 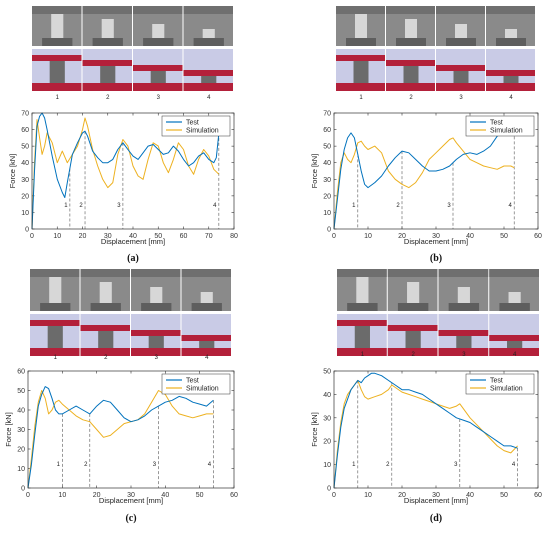 What do you see at coordinates (209, 236) in the screenshot?
I see `x-tick-label: 70` at bounding box center [209, 236].